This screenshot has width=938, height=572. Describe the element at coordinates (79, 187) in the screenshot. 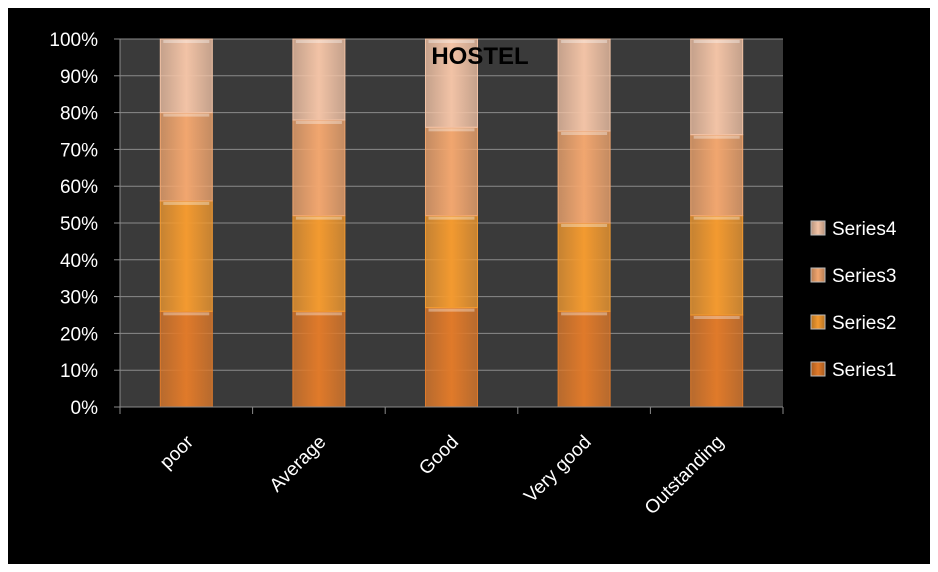

I see `y-tick-label: 60%` at that location.